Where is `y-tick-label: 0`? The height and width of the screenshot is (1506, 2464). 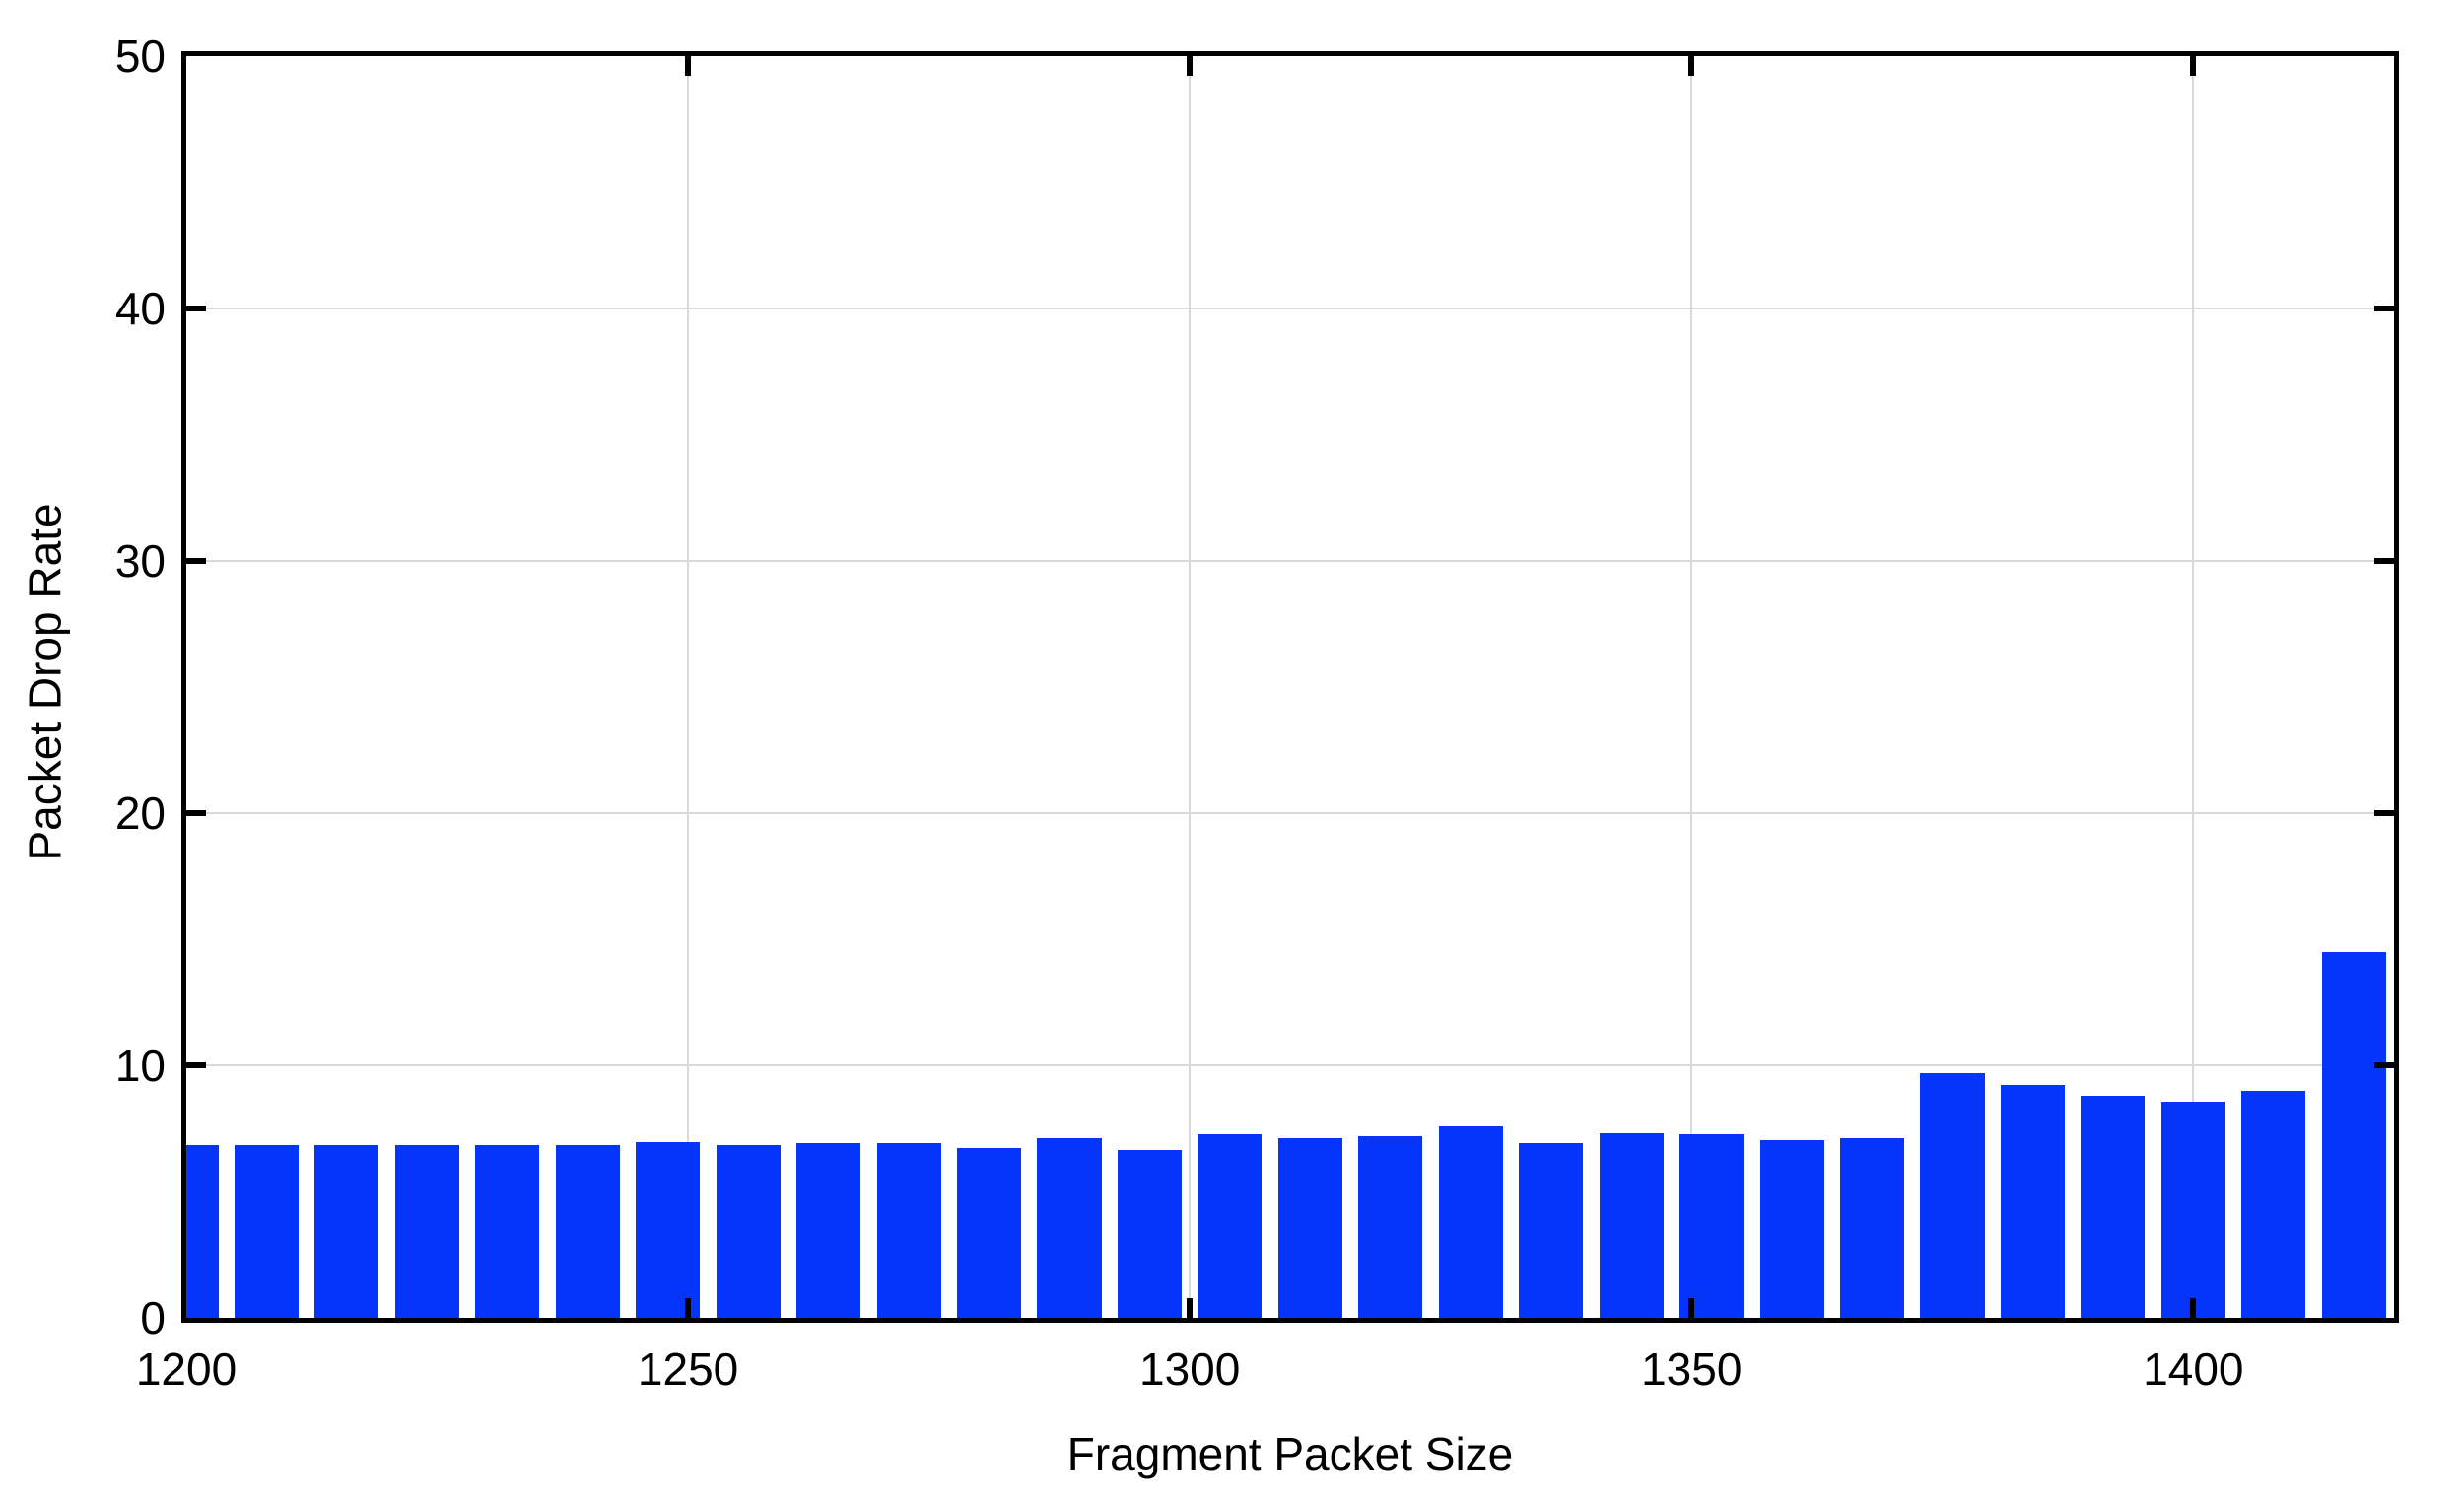 y-tick-label: 0 is located at coordinates (153, 1317).